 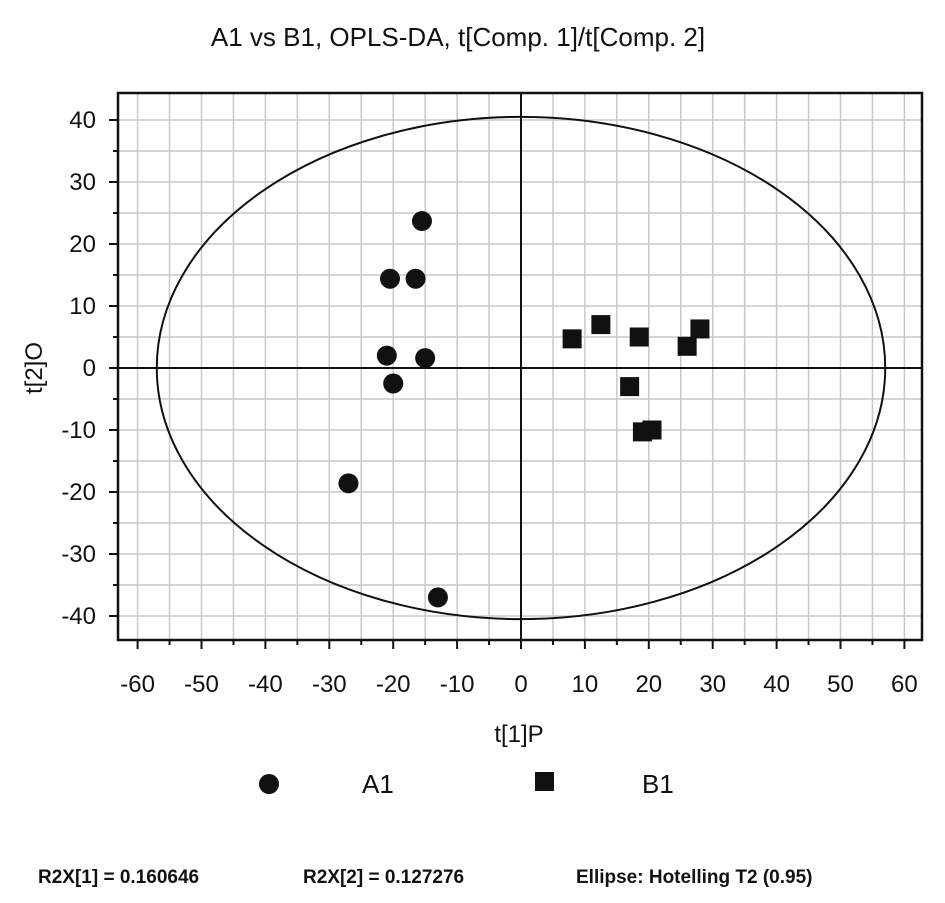 I want to click on x-tick-label: 20, so click(x=648, y=684).